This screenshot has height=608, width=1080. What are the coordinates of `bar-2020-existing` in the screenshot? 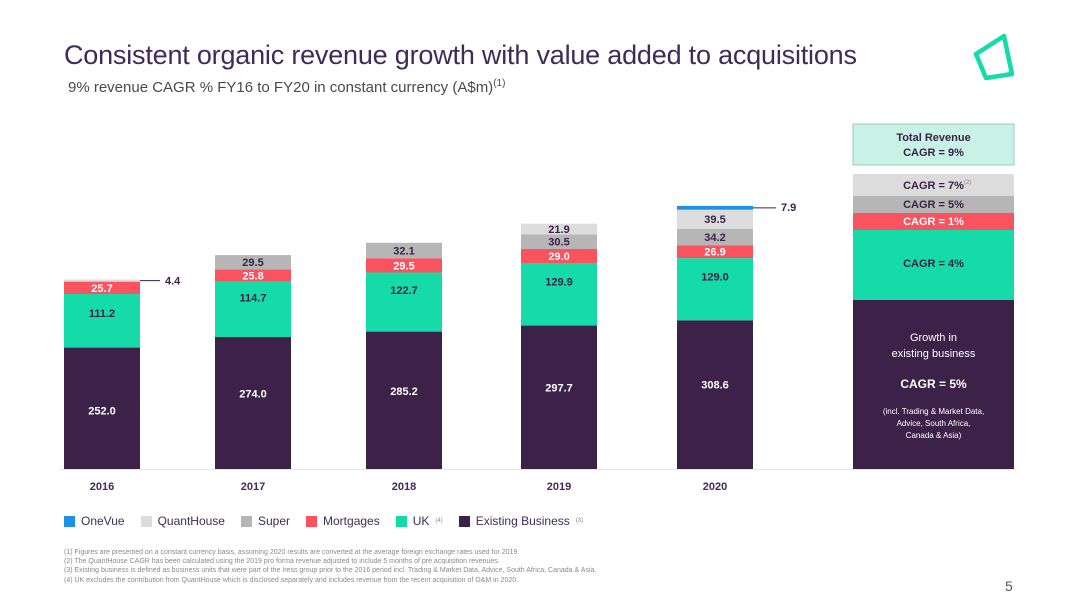 It's located at (715, 394).